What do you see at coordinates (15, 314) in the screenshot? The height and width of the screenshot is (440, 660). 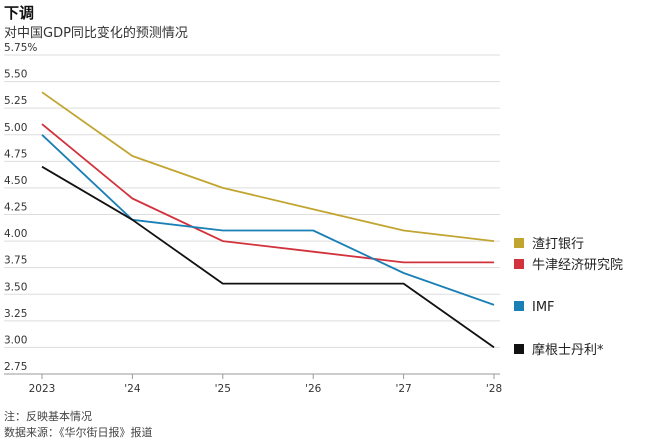 I see `y-tick-label: 3.25` at bounding box center [15, 314].